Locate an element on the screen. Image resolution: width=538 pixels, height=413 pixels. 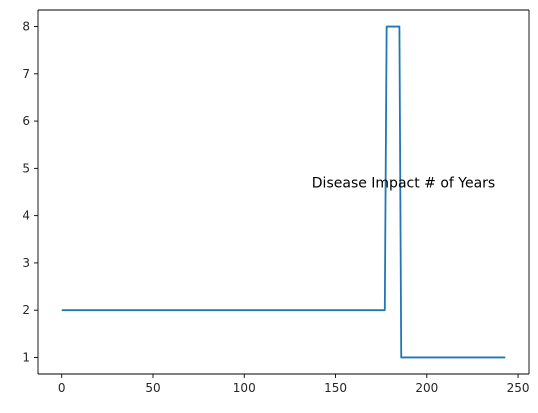
y-tick-label: 5 is located at coordinates (26, 168).